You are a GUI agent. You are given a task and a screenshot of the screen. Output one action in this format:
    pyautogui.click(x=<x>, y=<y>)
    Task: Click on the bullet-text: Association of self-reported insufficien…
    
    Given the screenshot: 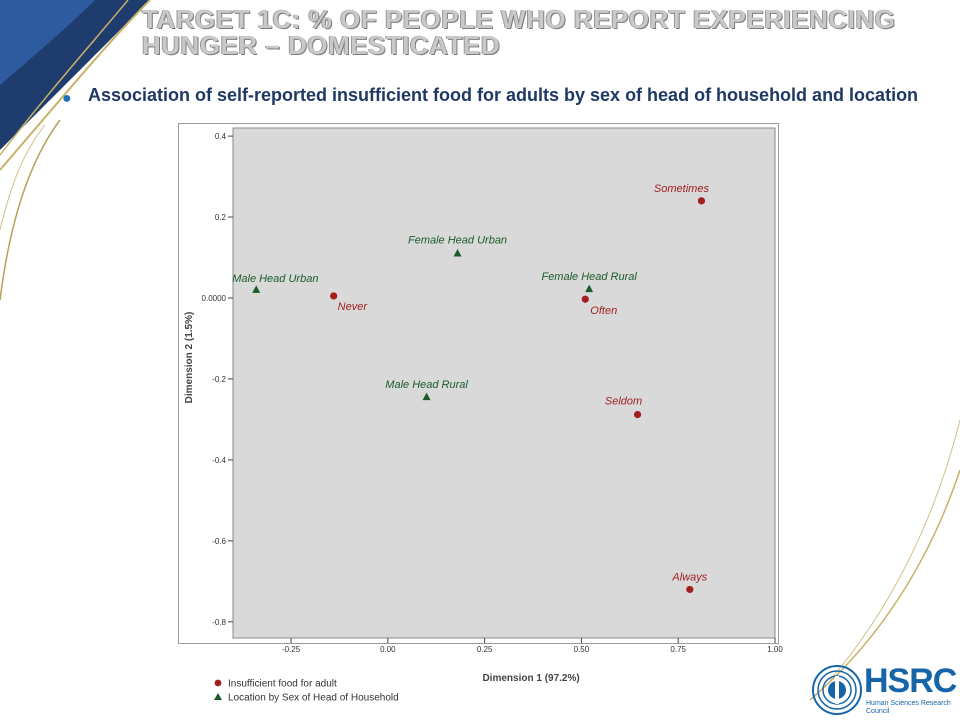 What is the action you would take?
    pyautogui.click(x=503, y=95)
    